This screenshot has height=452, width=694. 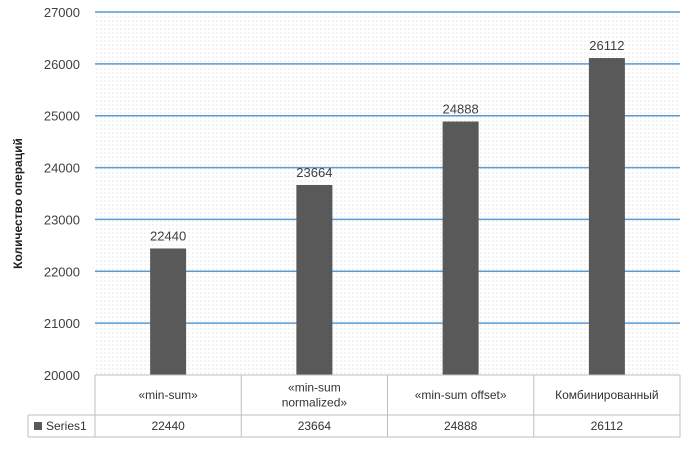 I want to click on y-axis-ticks: 20000 21000 22000 23000 24000 25000 26000 27000, so click(x=62, y=194).